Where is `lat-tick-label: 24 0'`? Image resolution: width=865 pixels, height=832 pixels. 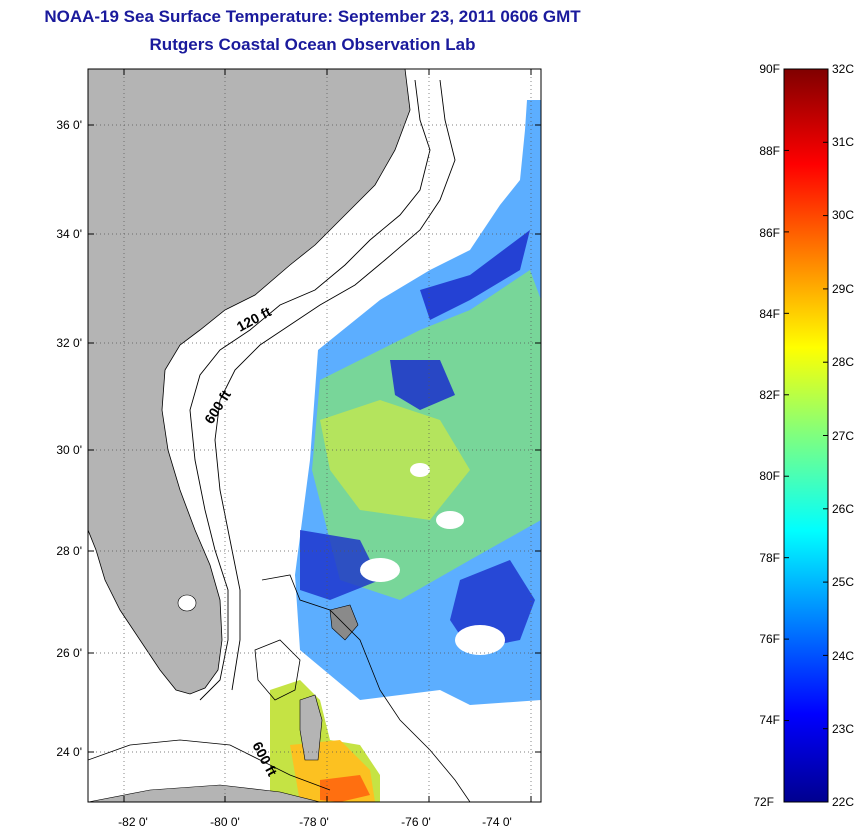 lat-tick-label: 24 0' is located at coordinates (69, 752).